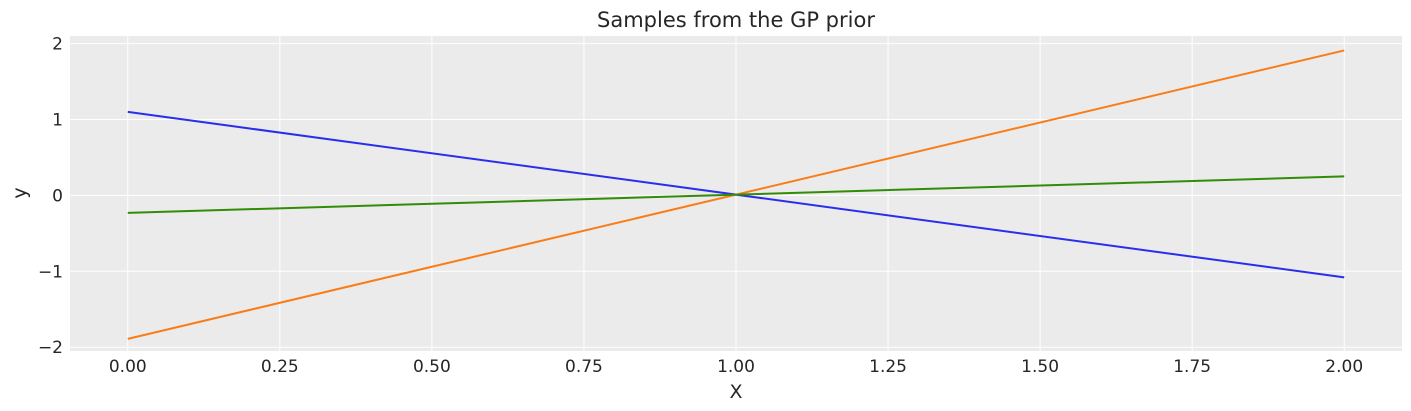 The image size is (1411, 411). I want to click on x-tick-label: 0.50, so click(432, 367).